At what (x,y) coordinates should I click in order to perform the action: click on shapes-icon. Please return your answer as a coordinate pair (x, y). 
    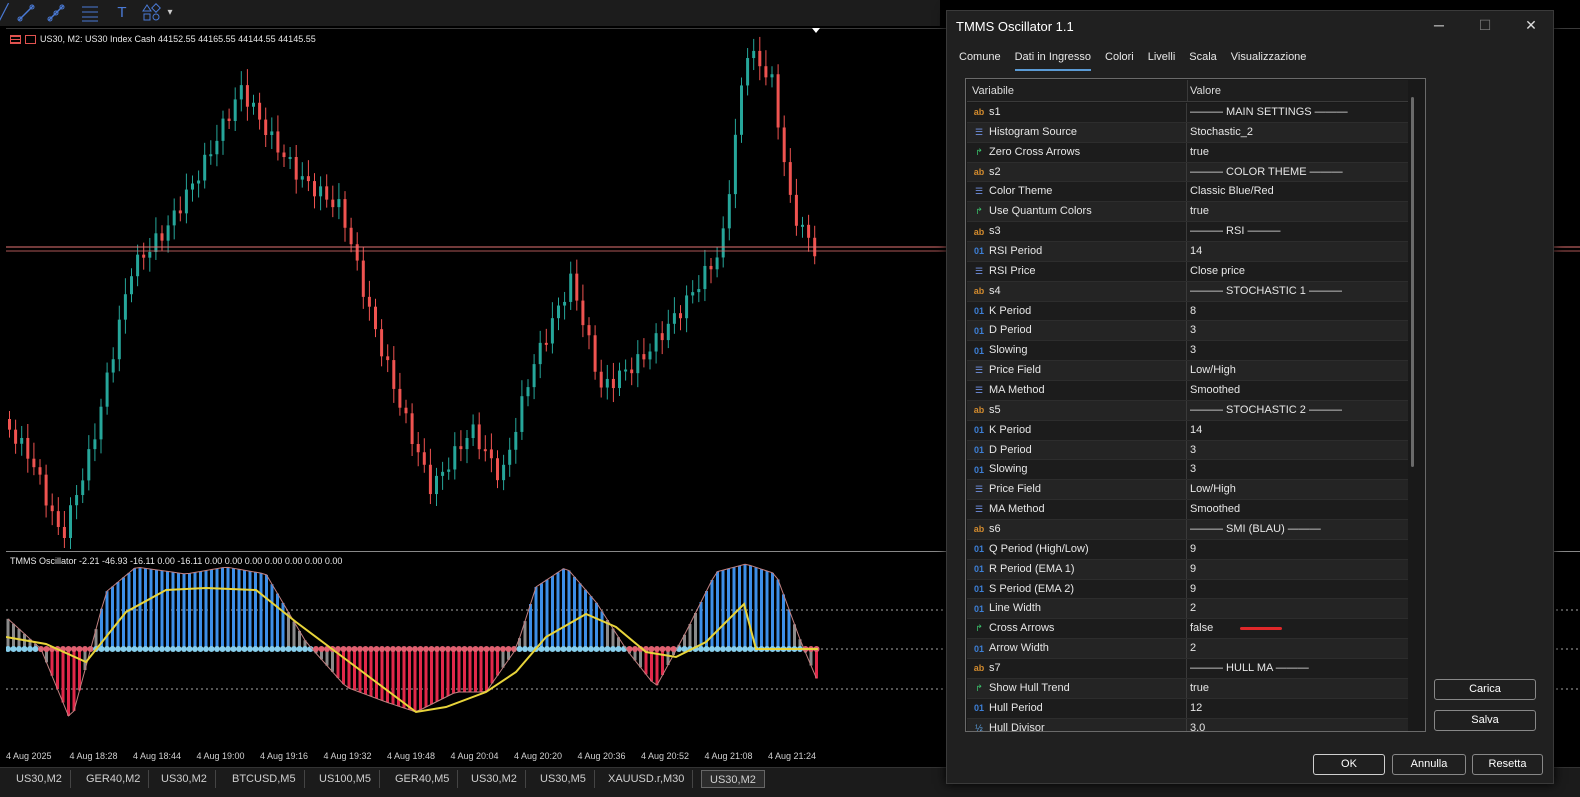
    Looking at the image, I should click on (152, 13).